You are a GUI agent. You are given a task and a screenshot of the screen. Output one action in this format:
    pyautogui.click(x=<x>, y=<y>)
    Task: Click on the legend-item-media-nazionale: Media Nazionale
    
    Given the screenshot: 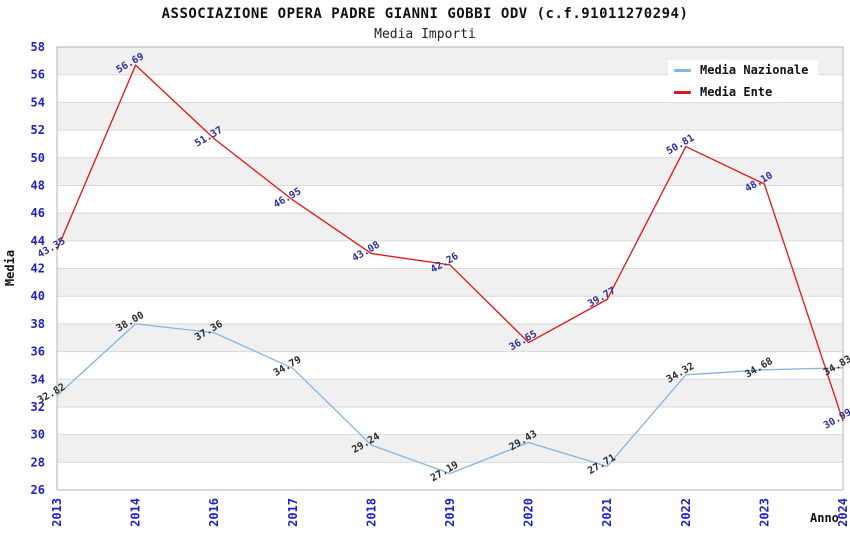 What is the action you would take?
    pyautogui.click(x=743, y=70)
    